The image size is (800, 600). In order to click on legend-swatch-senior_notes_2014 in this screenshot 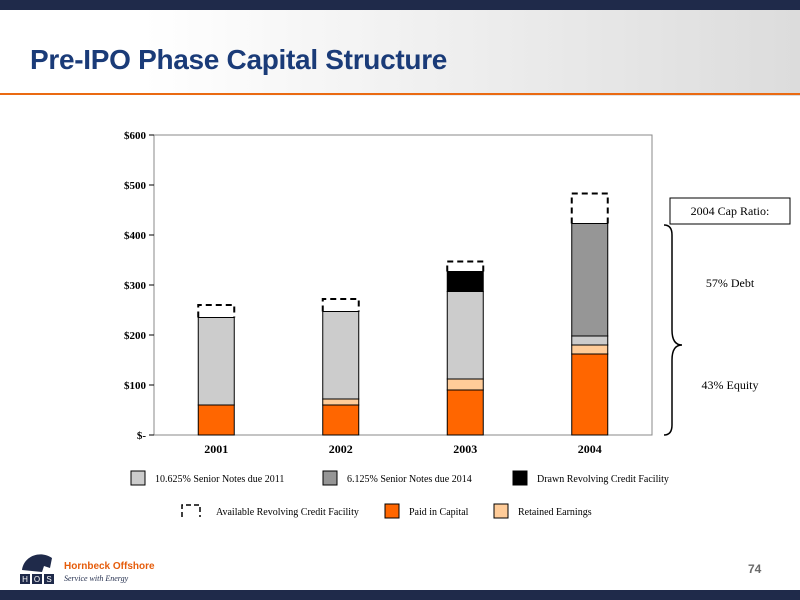, I will do `click(330, 478)`.